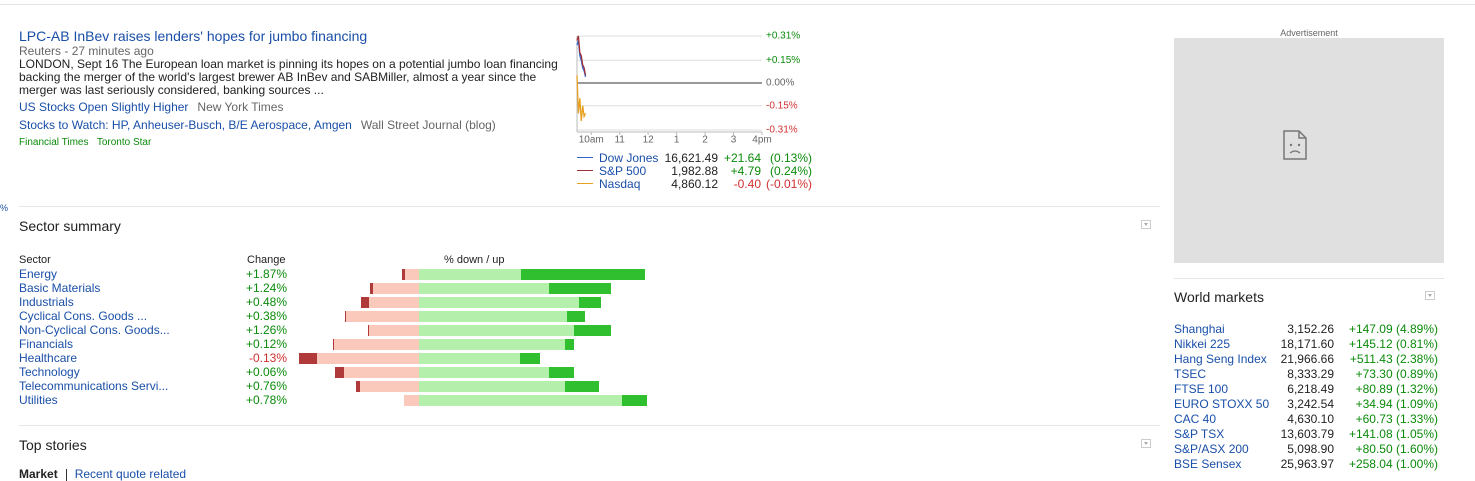 Image resolution: width=1475 pixels, height=481 pixels. I want to click on quote-pct: (0.24%), so click(790, 171).